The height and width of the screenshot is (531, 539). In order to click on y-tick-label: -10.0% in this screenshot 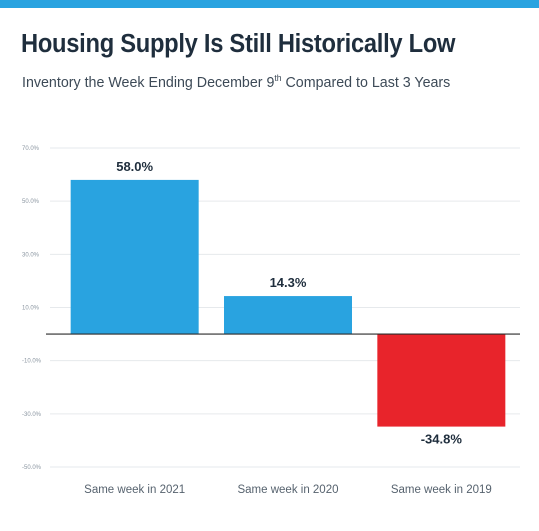, I will do `click(32, 362)`.